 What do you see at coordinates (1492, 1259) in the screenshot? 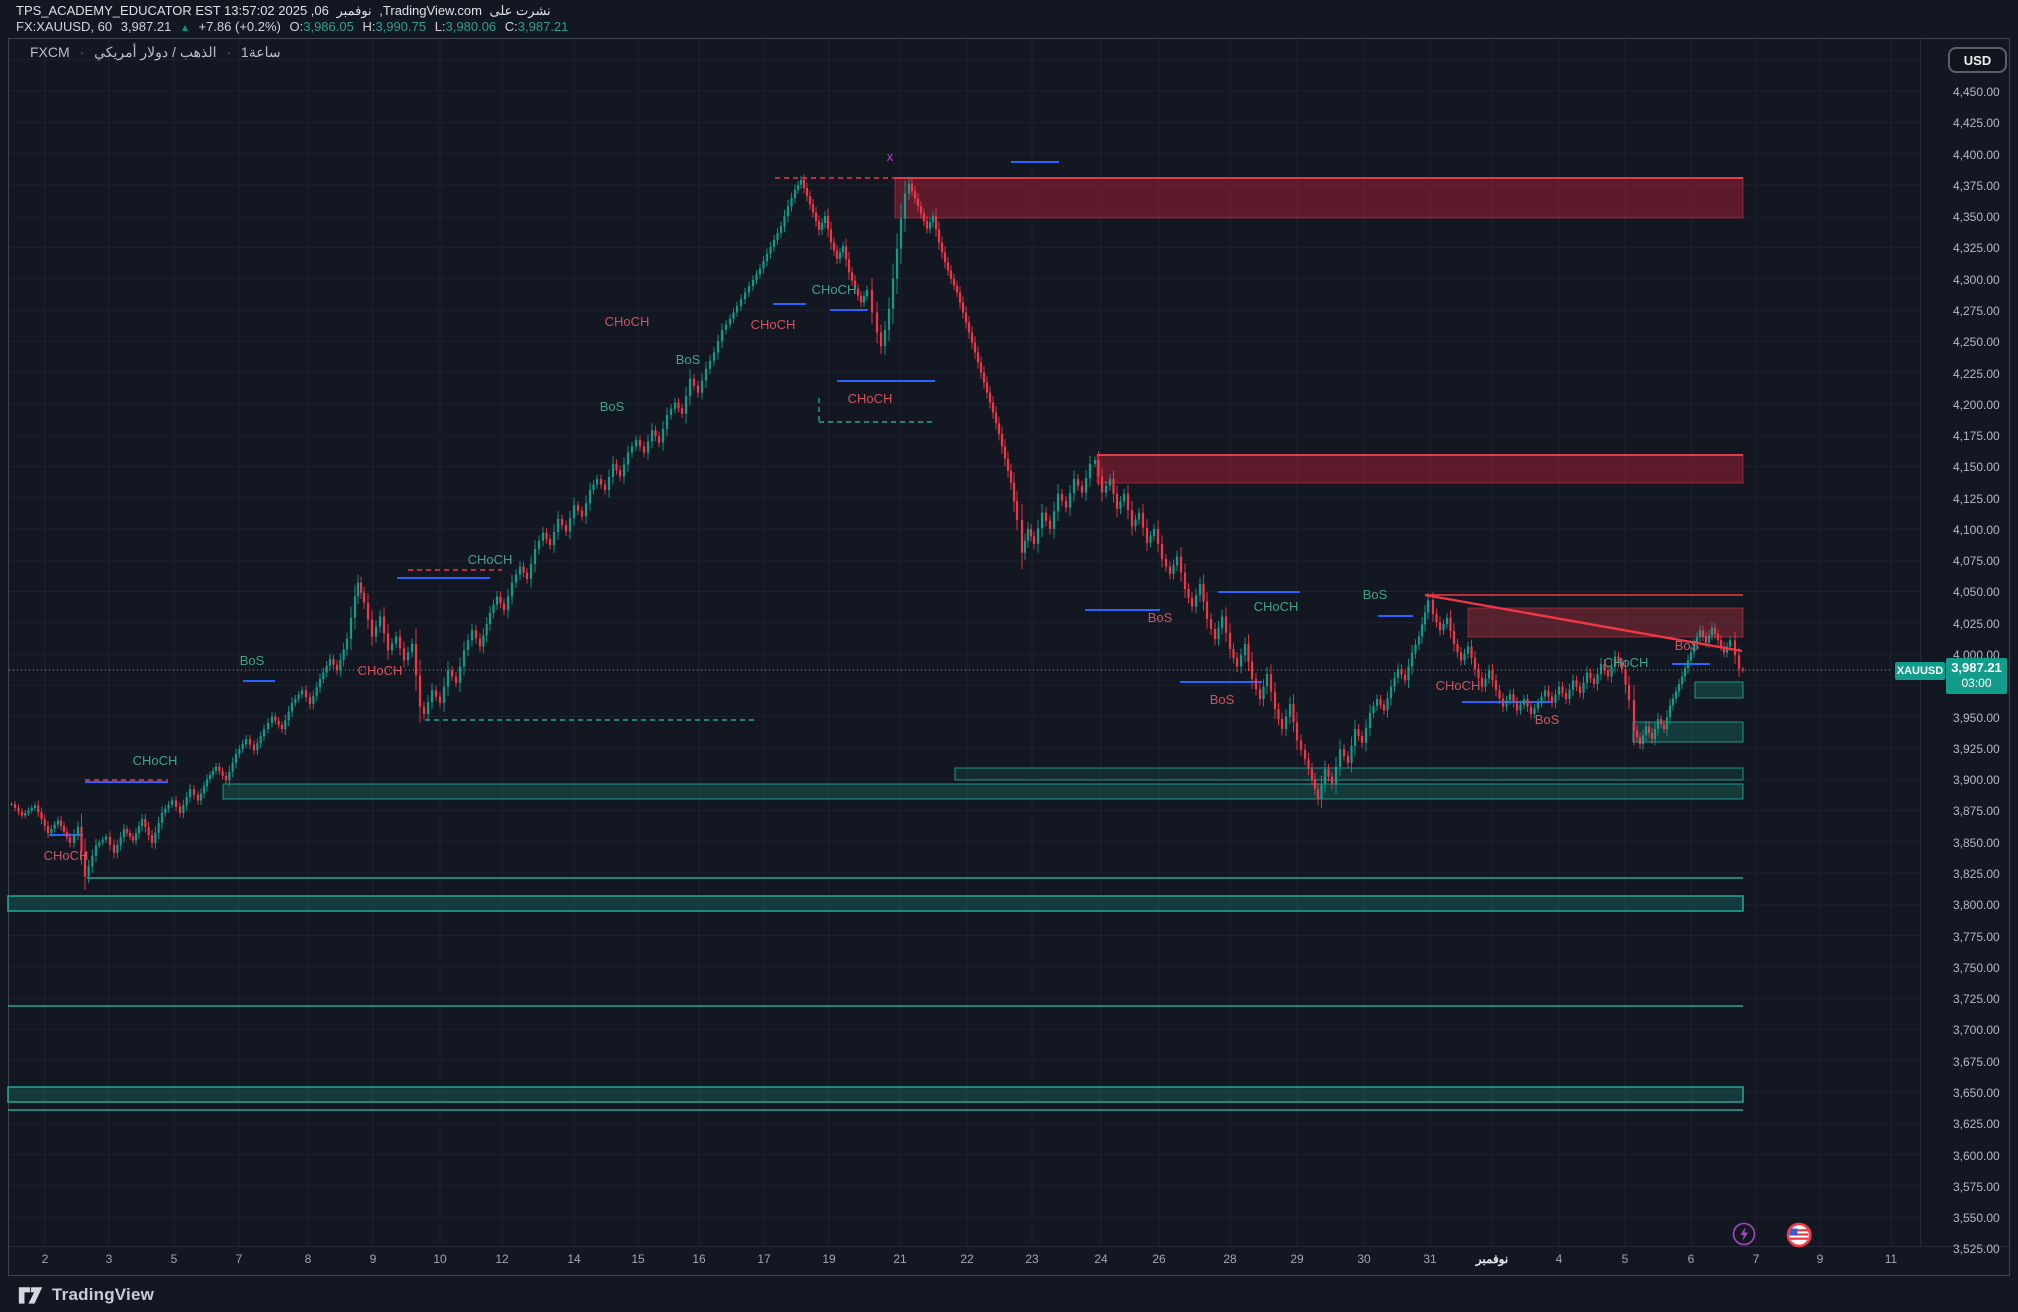
I see `time-axis-month-label: نوفمبر` at bounding box center [1492, 1259].